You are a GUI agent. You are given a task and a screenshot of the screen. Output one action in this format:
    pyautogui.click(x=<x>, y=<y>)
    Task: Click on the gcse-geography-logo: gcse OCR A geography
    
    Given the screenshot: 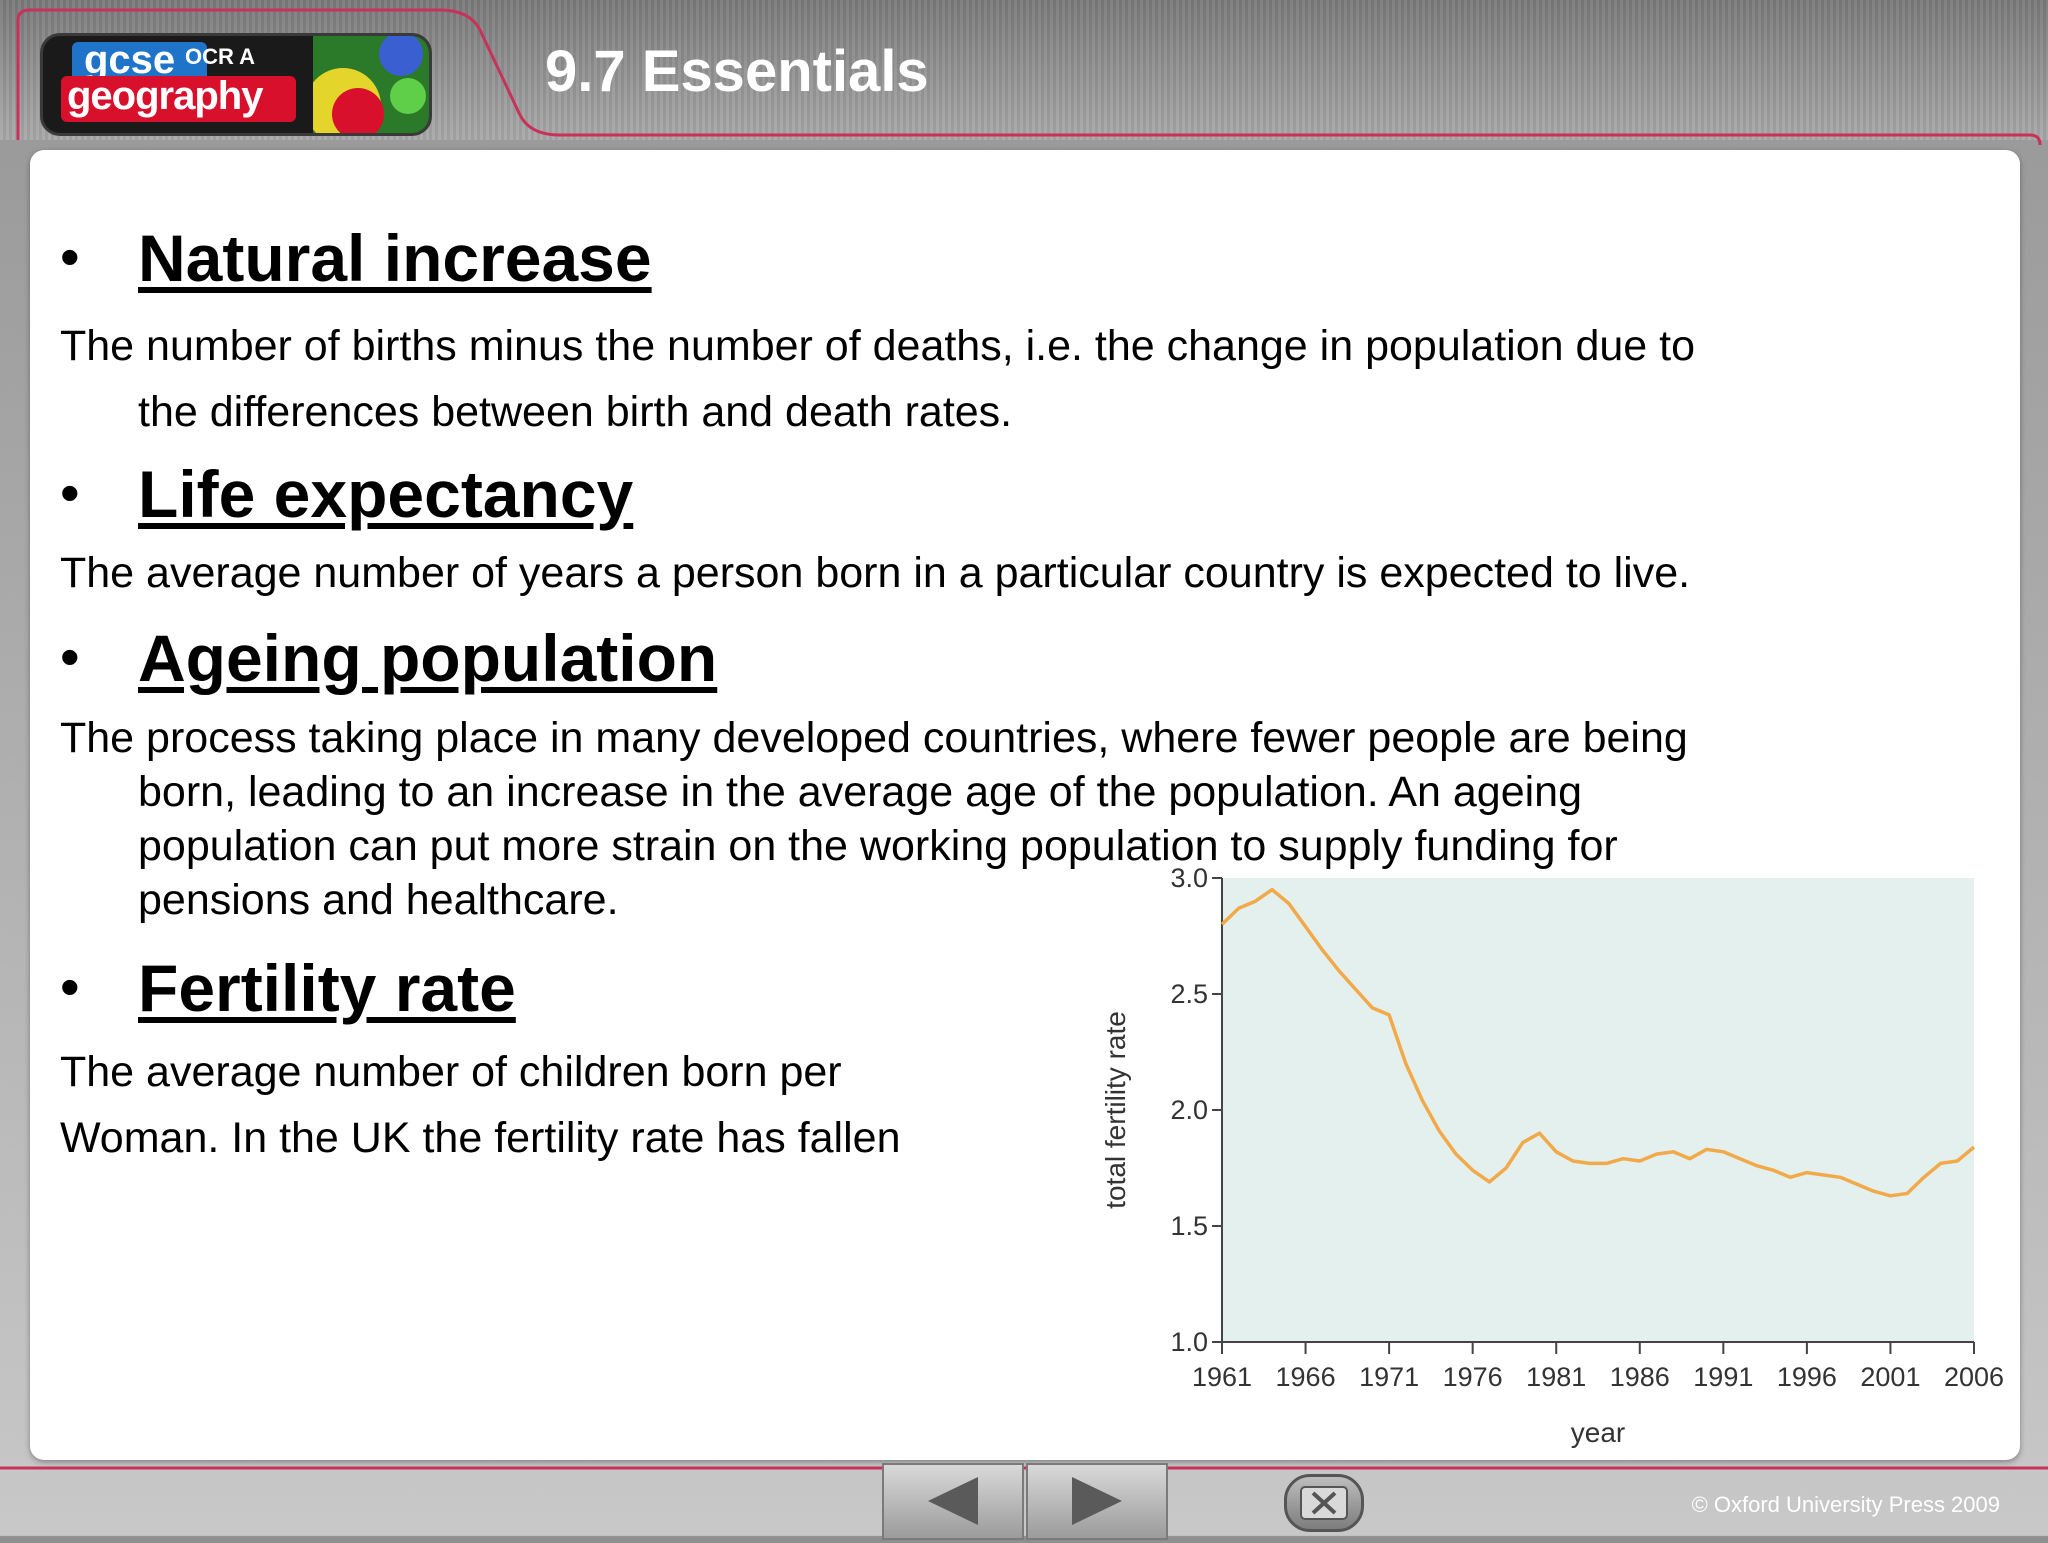 What is the action you would take?
    pyautogui.click(x=236, y=84)
    